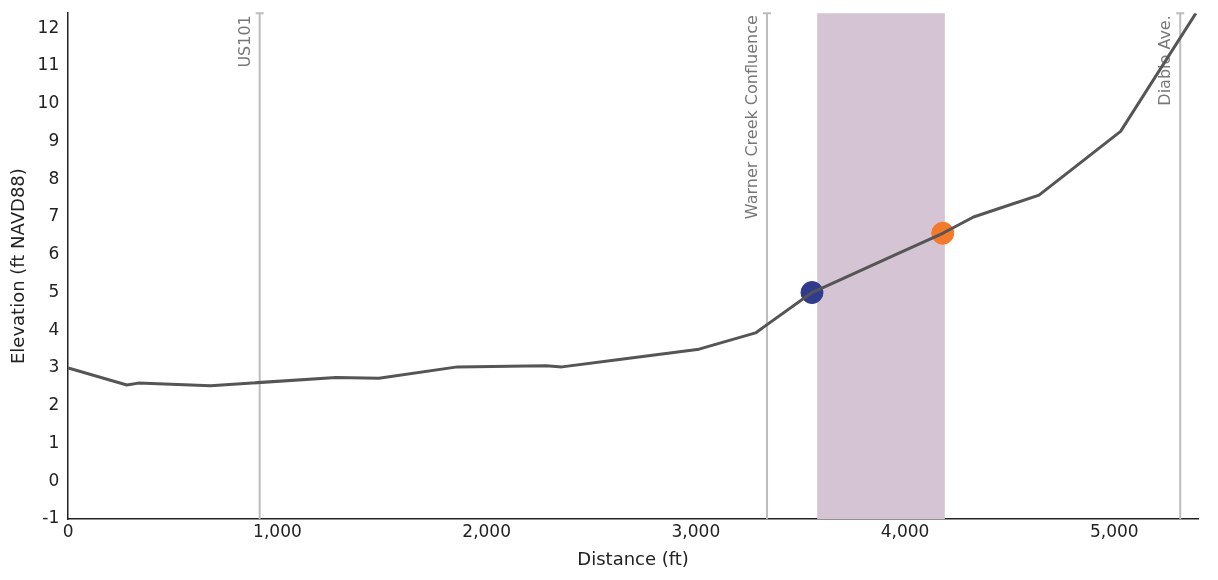  I want to click on y-tick-label: 0, so click(54, 479).